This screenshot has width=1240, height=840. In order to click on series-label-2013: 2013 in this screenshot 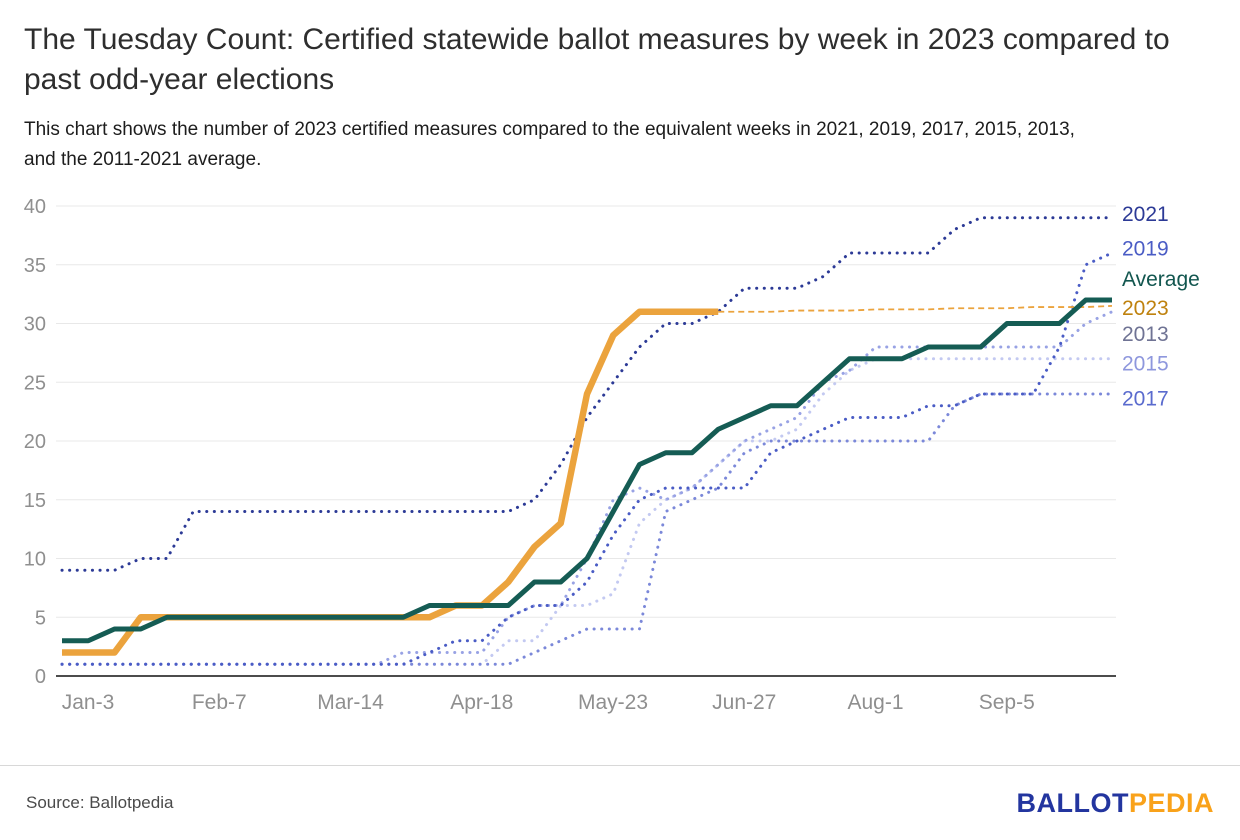, I will do `click(1145, 334)`.